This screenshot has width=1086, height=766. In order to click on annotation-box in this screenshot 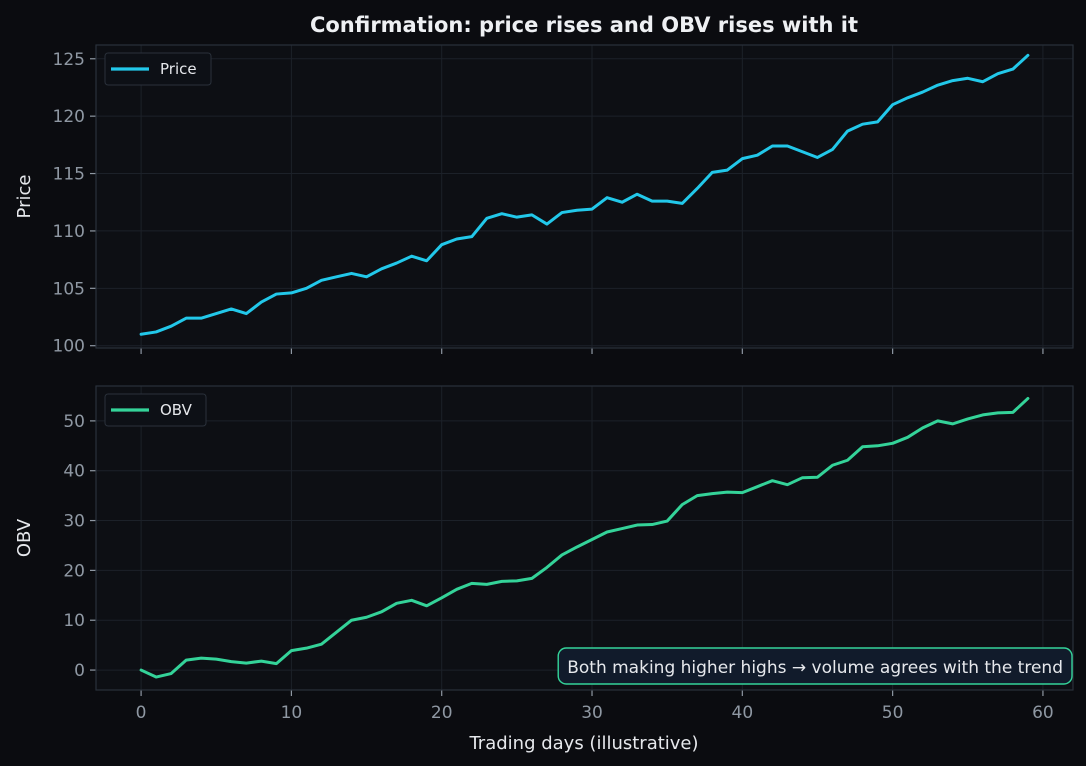, I will do `click(815, 666)`.